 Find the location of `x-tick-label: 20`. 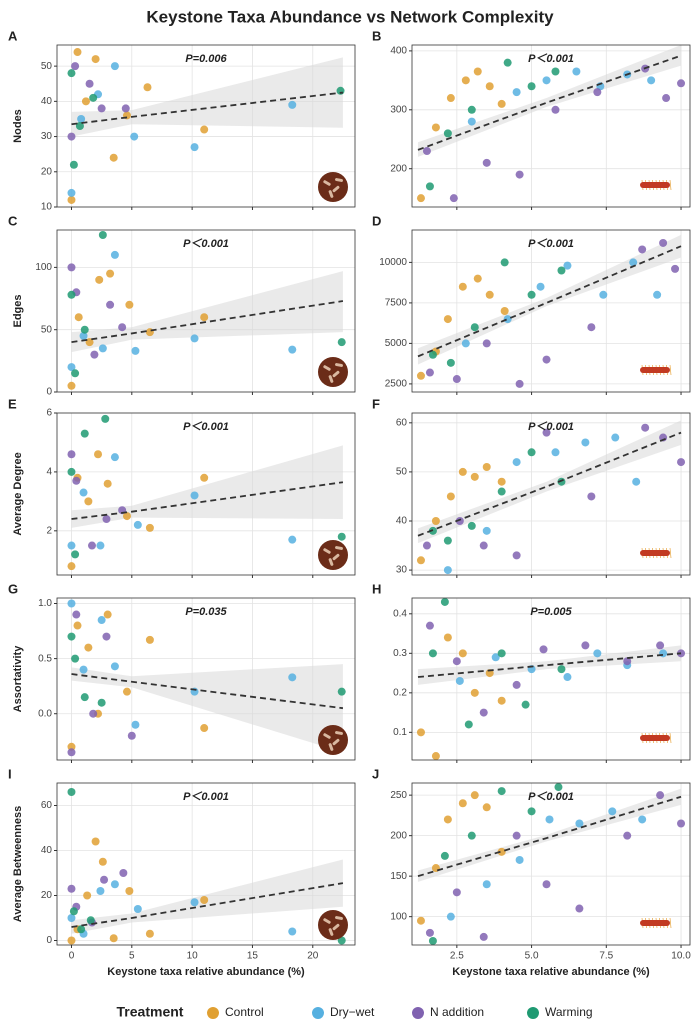

x-tick-label: 20 is located at coordinates (313, 956).